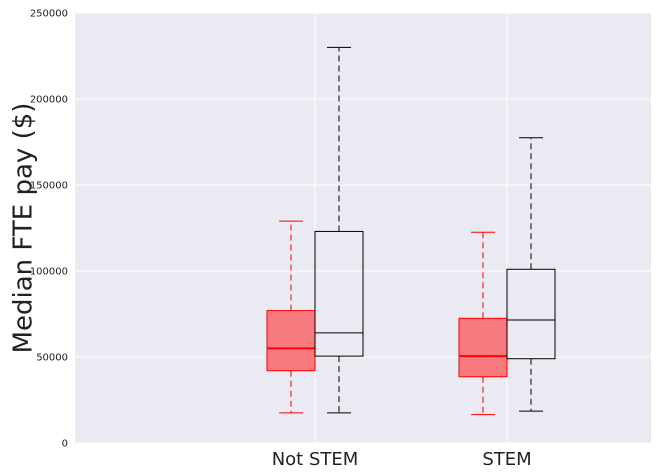 The height and width of the screenshot is (475, 658). Describe the element at coordinates (506, 459) in the screenshot. I see `x-tick-label-1: STEM` at that location.